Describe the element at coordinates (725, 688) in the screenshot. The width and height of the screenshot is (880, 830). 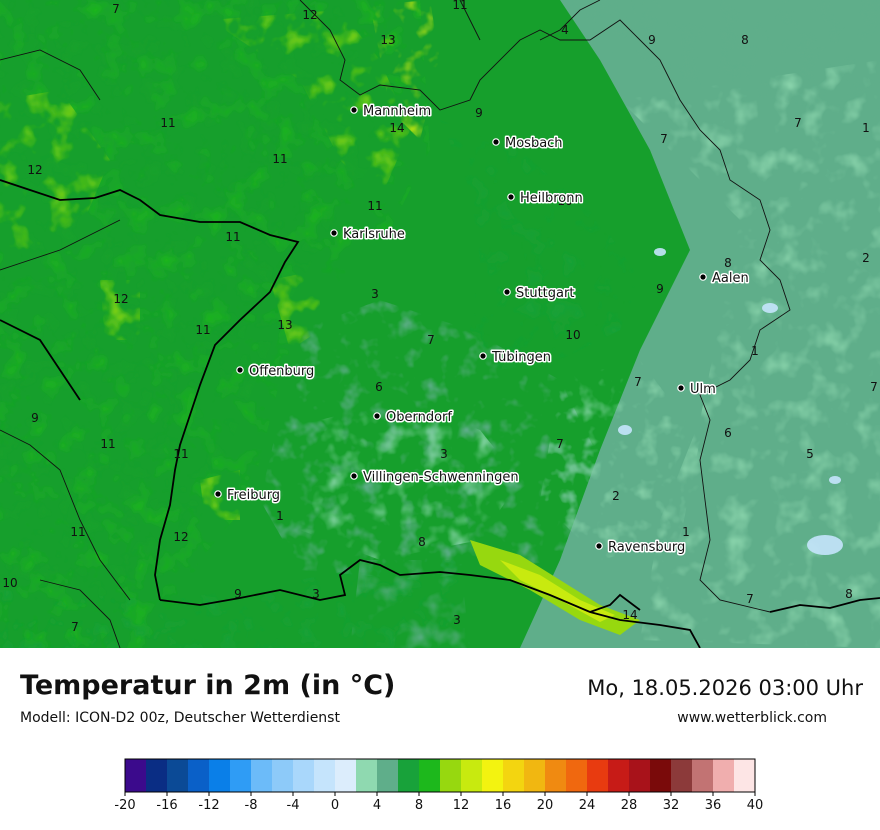
I see `forecast-datetime: Mo, 18.05.2026 03:00 Uhr` at that location.